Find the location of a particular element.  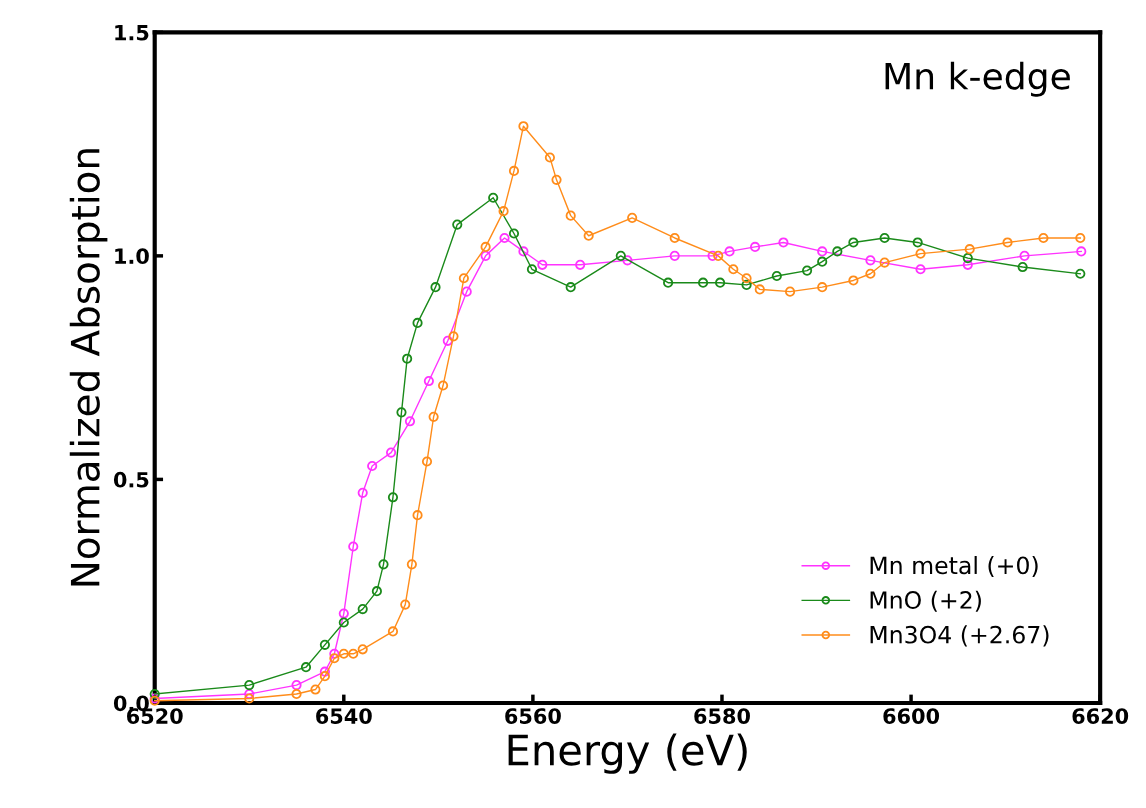

x-axis-title: Energy (eV) is located at coordinates (627, 753).